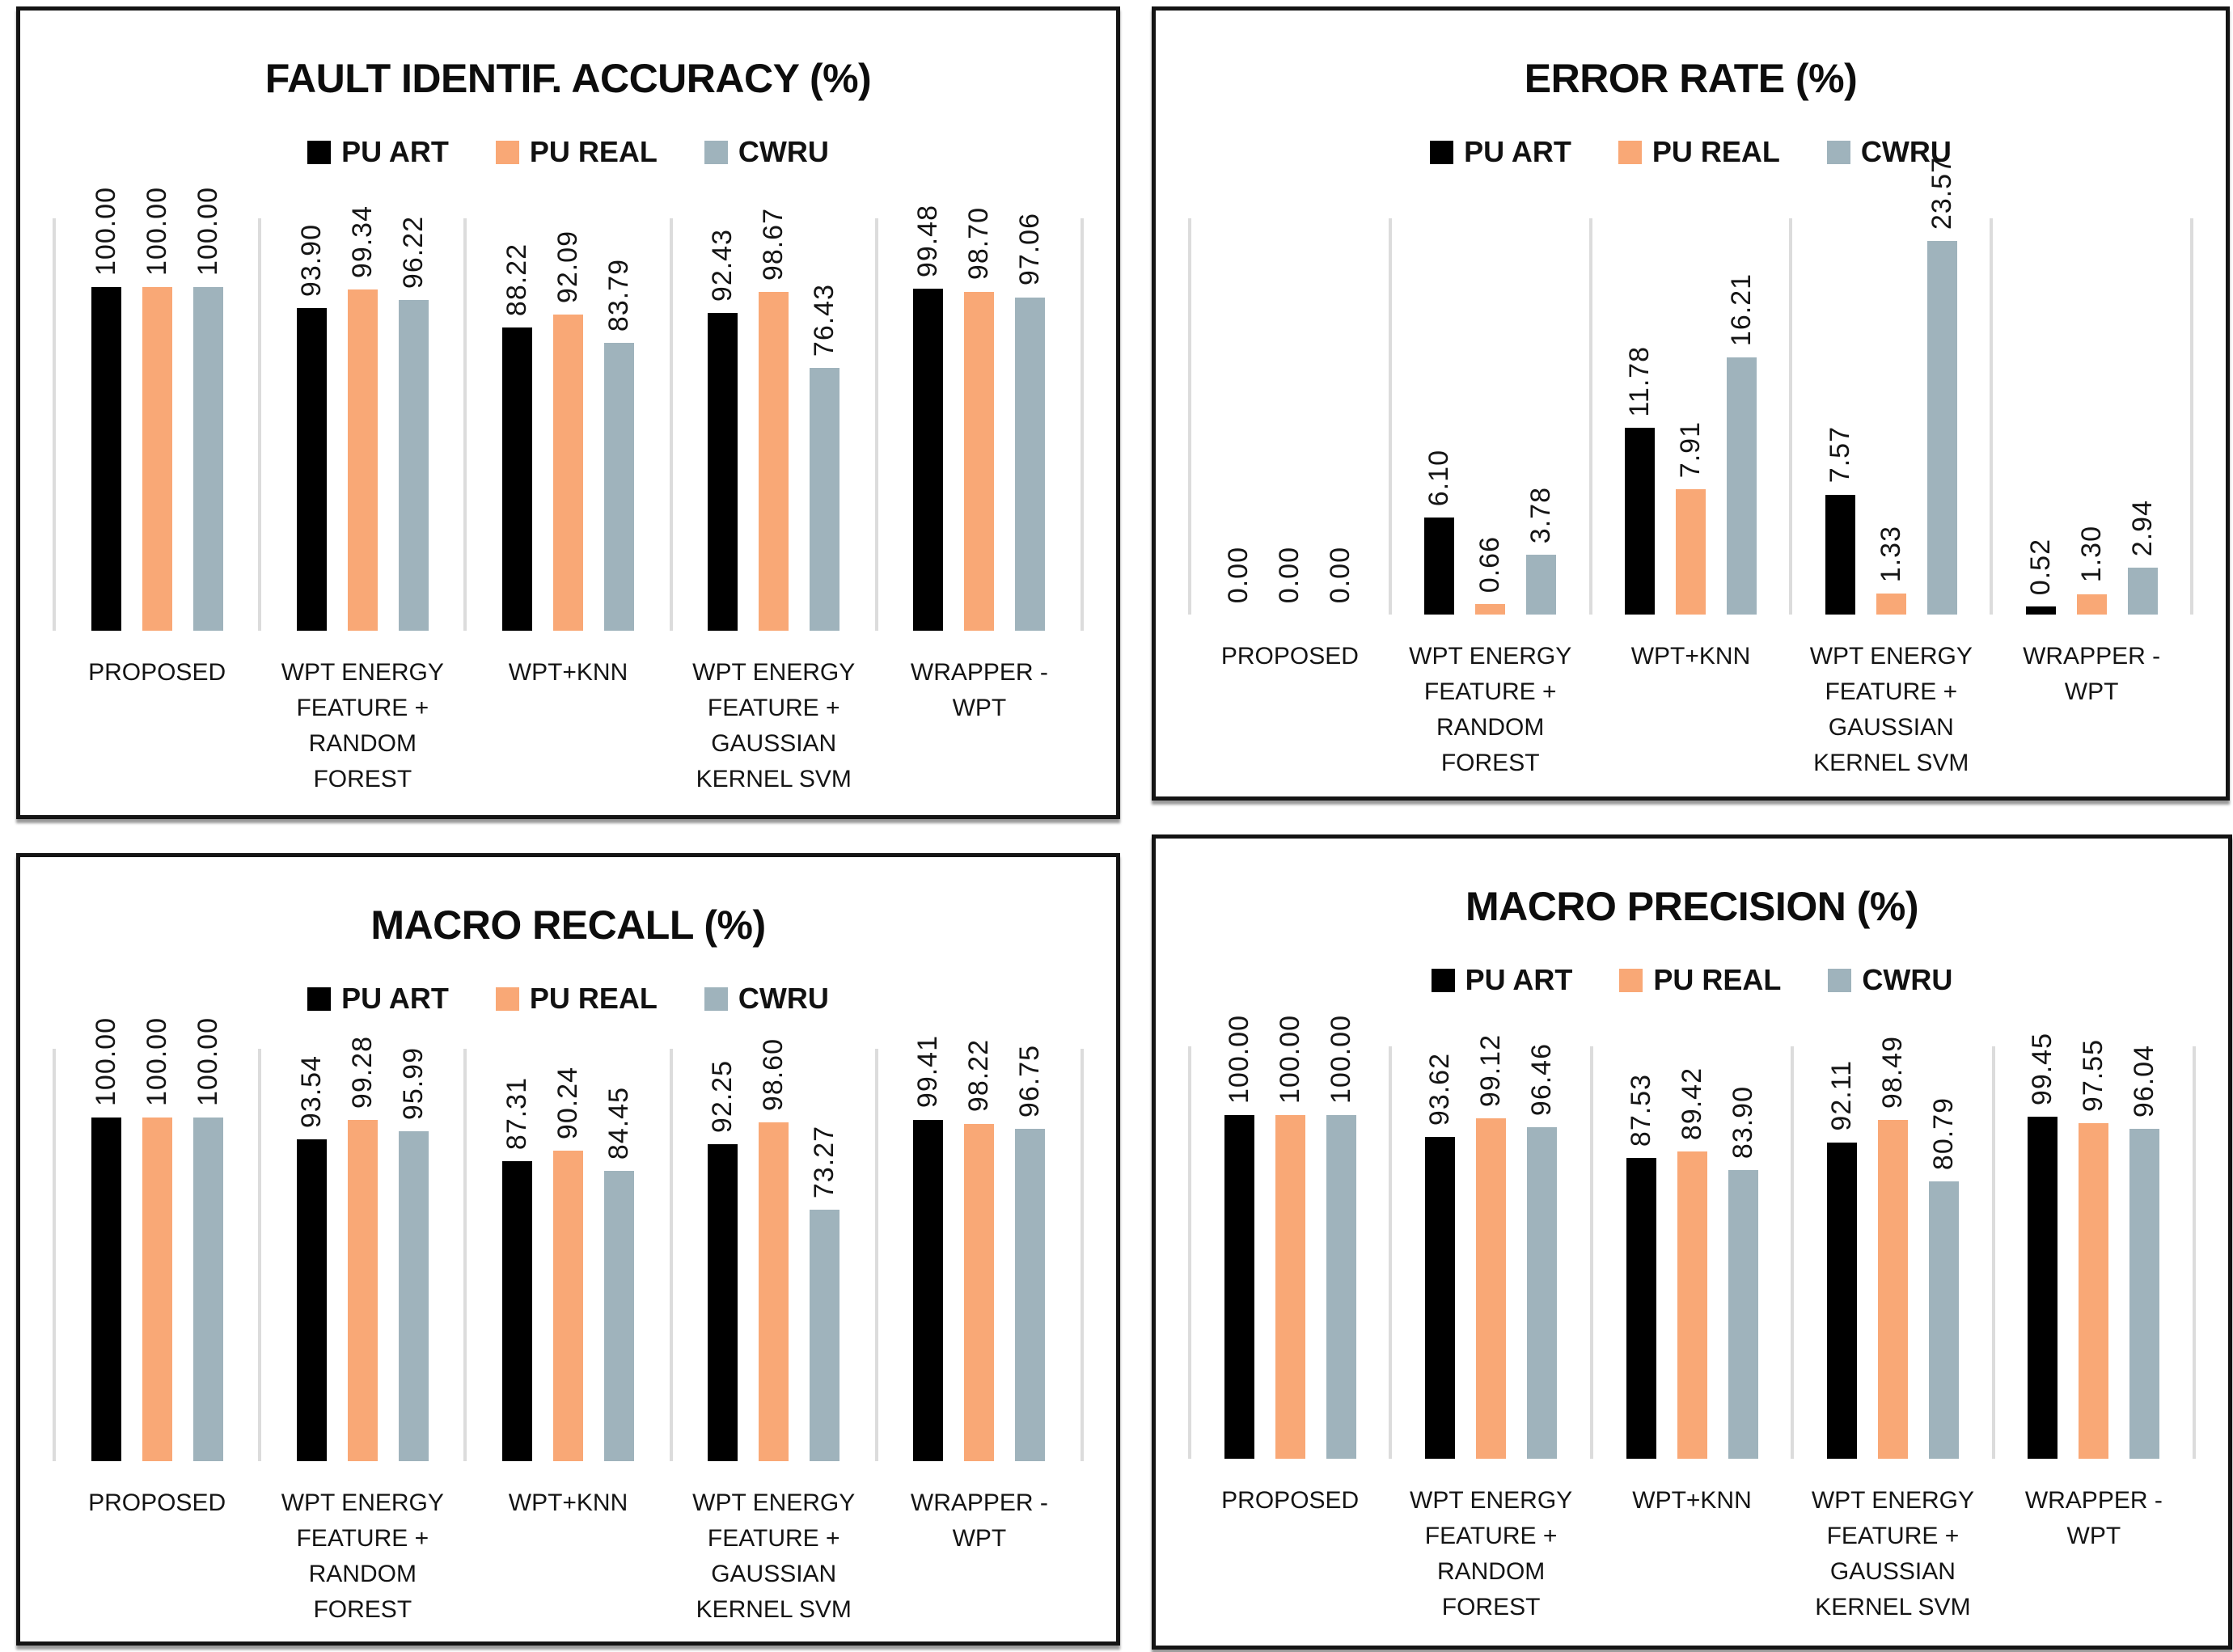 The image size is (2233, 1652). What do you see at coordinates (568, 78) in the screenshot?
I see `chart-title: FAULT IDENTIF. ACCURACY (%)` at bounding box center [568, 78].